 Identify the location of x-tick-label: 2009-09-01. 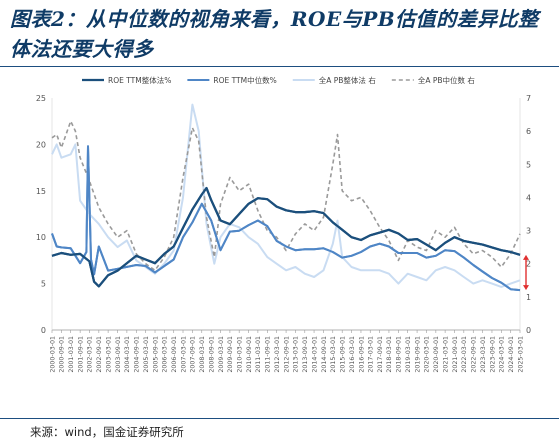
(230, 354).